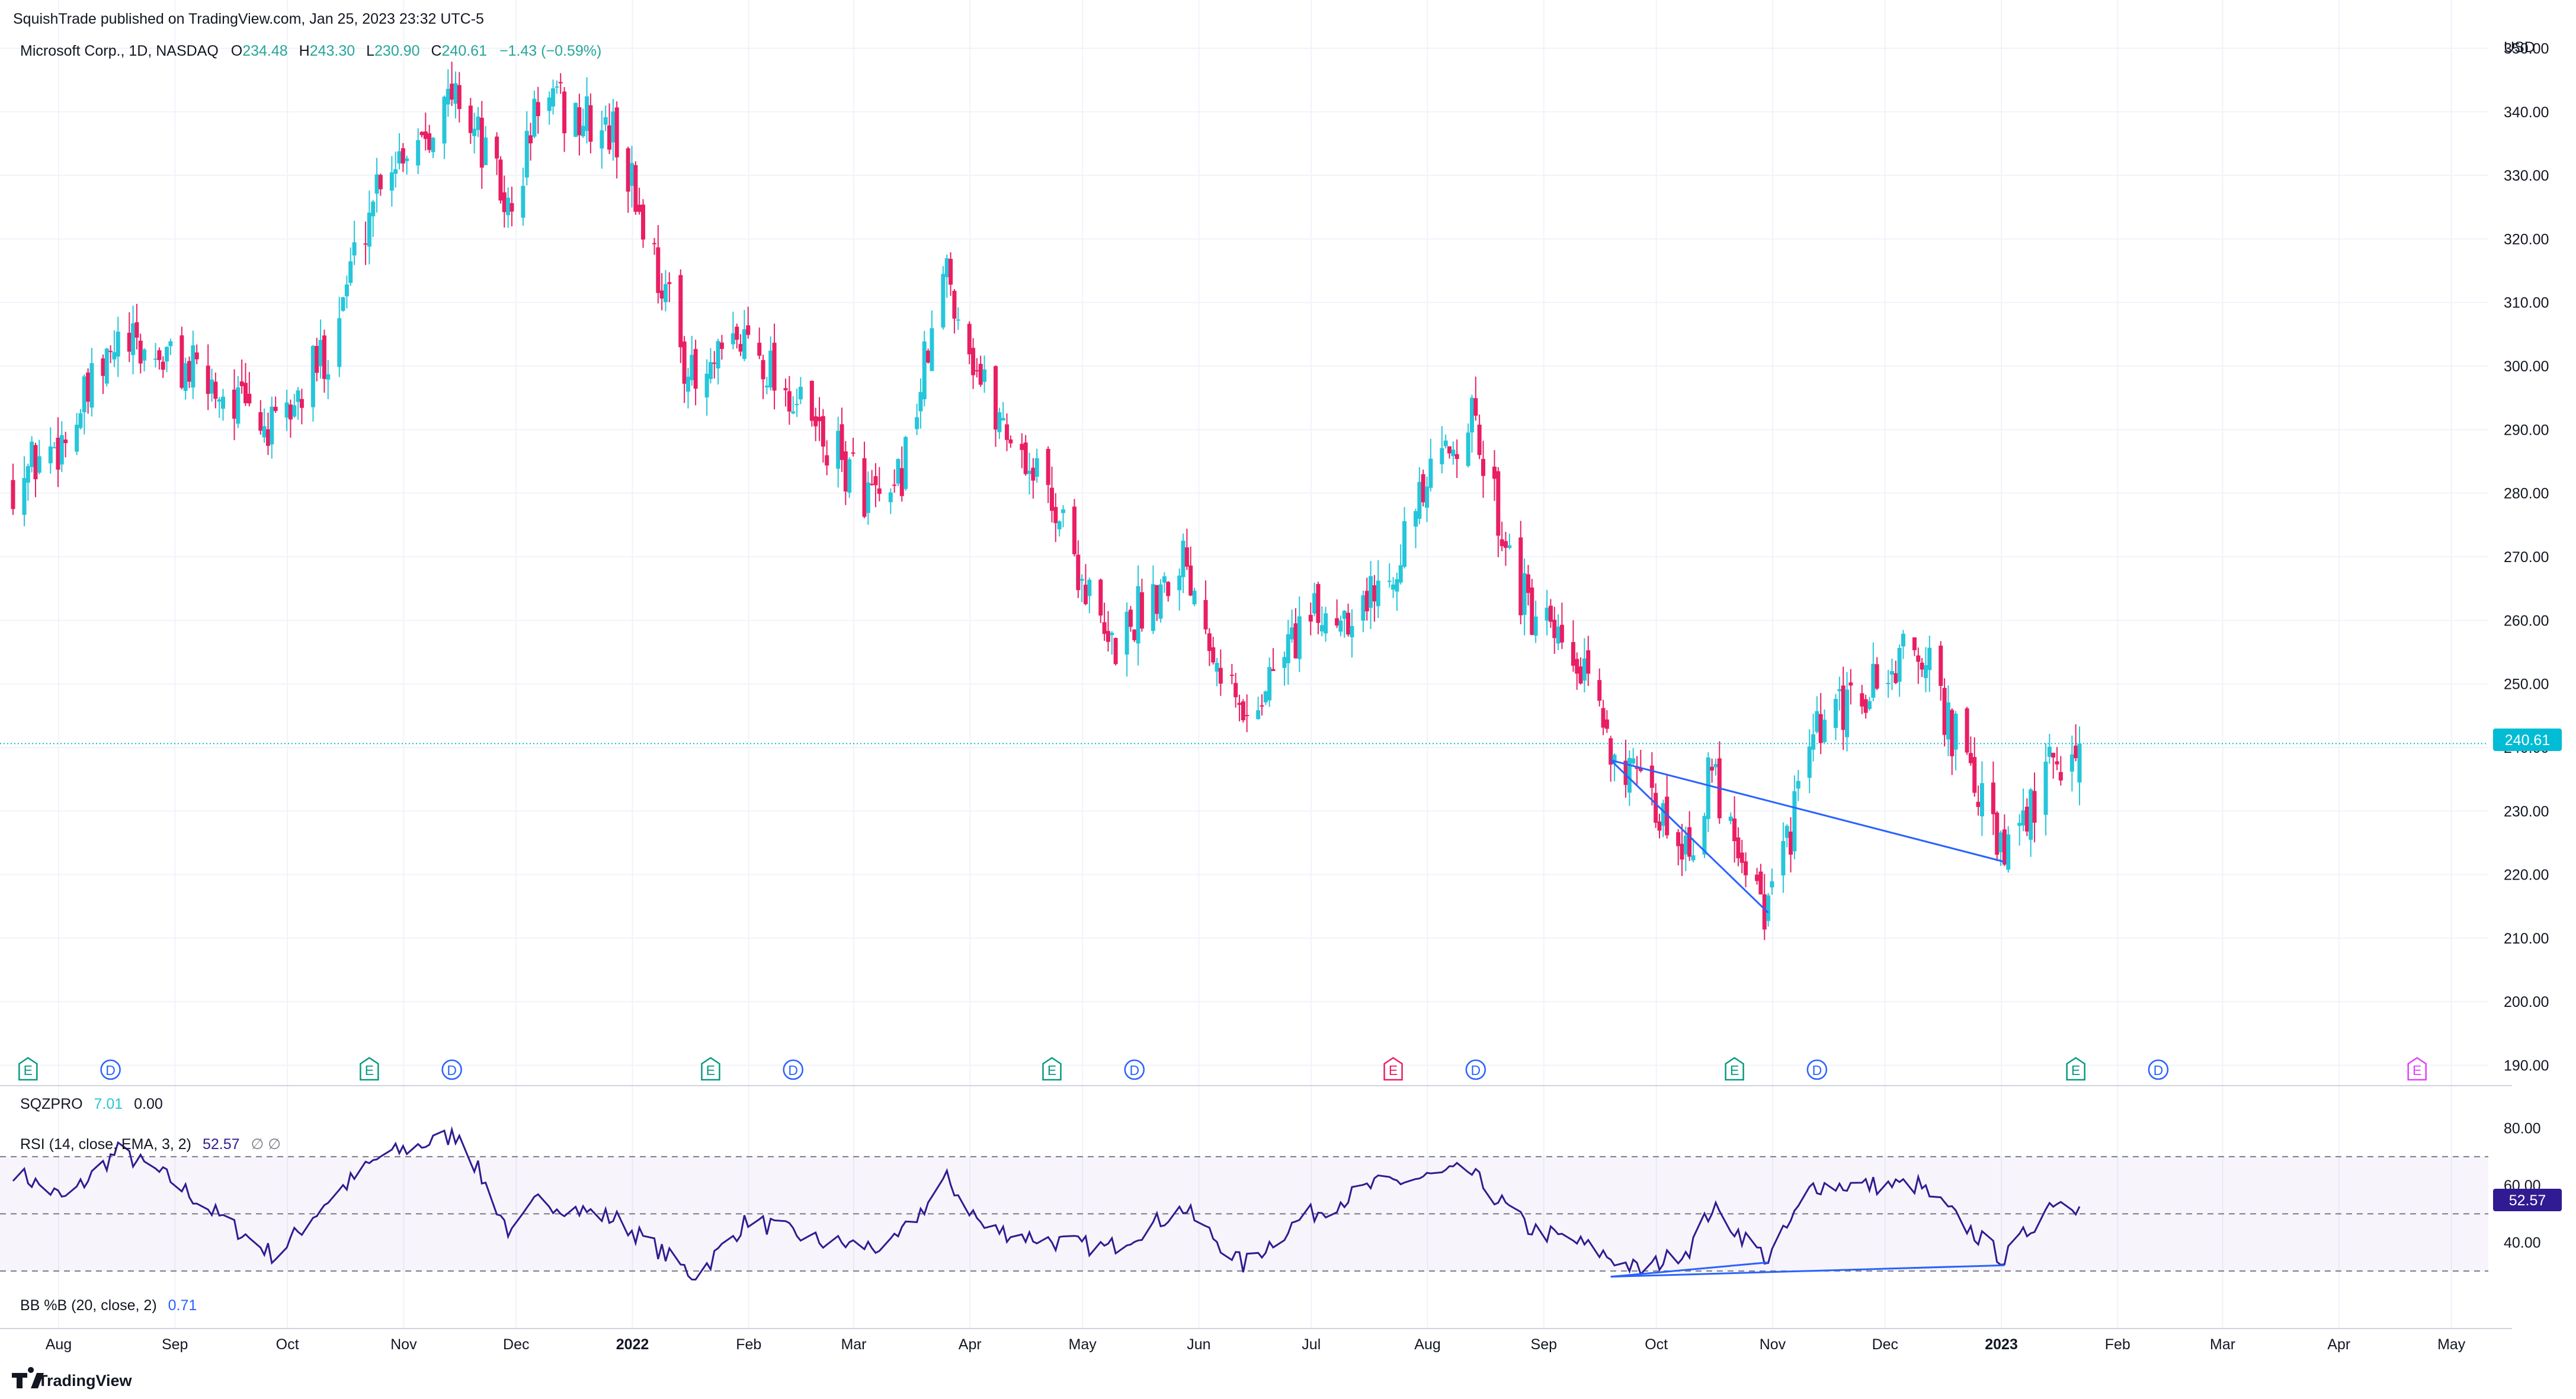 This screenshot has width=2576, height=1399. I want to click on price-axis-currency: USD, so click(2519, 48).